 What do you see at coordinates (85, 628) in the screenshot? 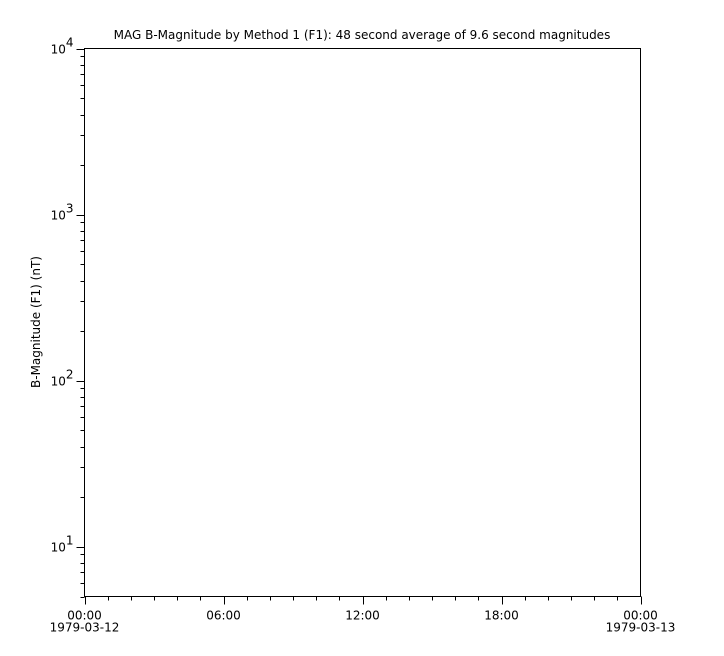
I see `x-tick-date: 1979-03-12` at bounding box center [85, 628].